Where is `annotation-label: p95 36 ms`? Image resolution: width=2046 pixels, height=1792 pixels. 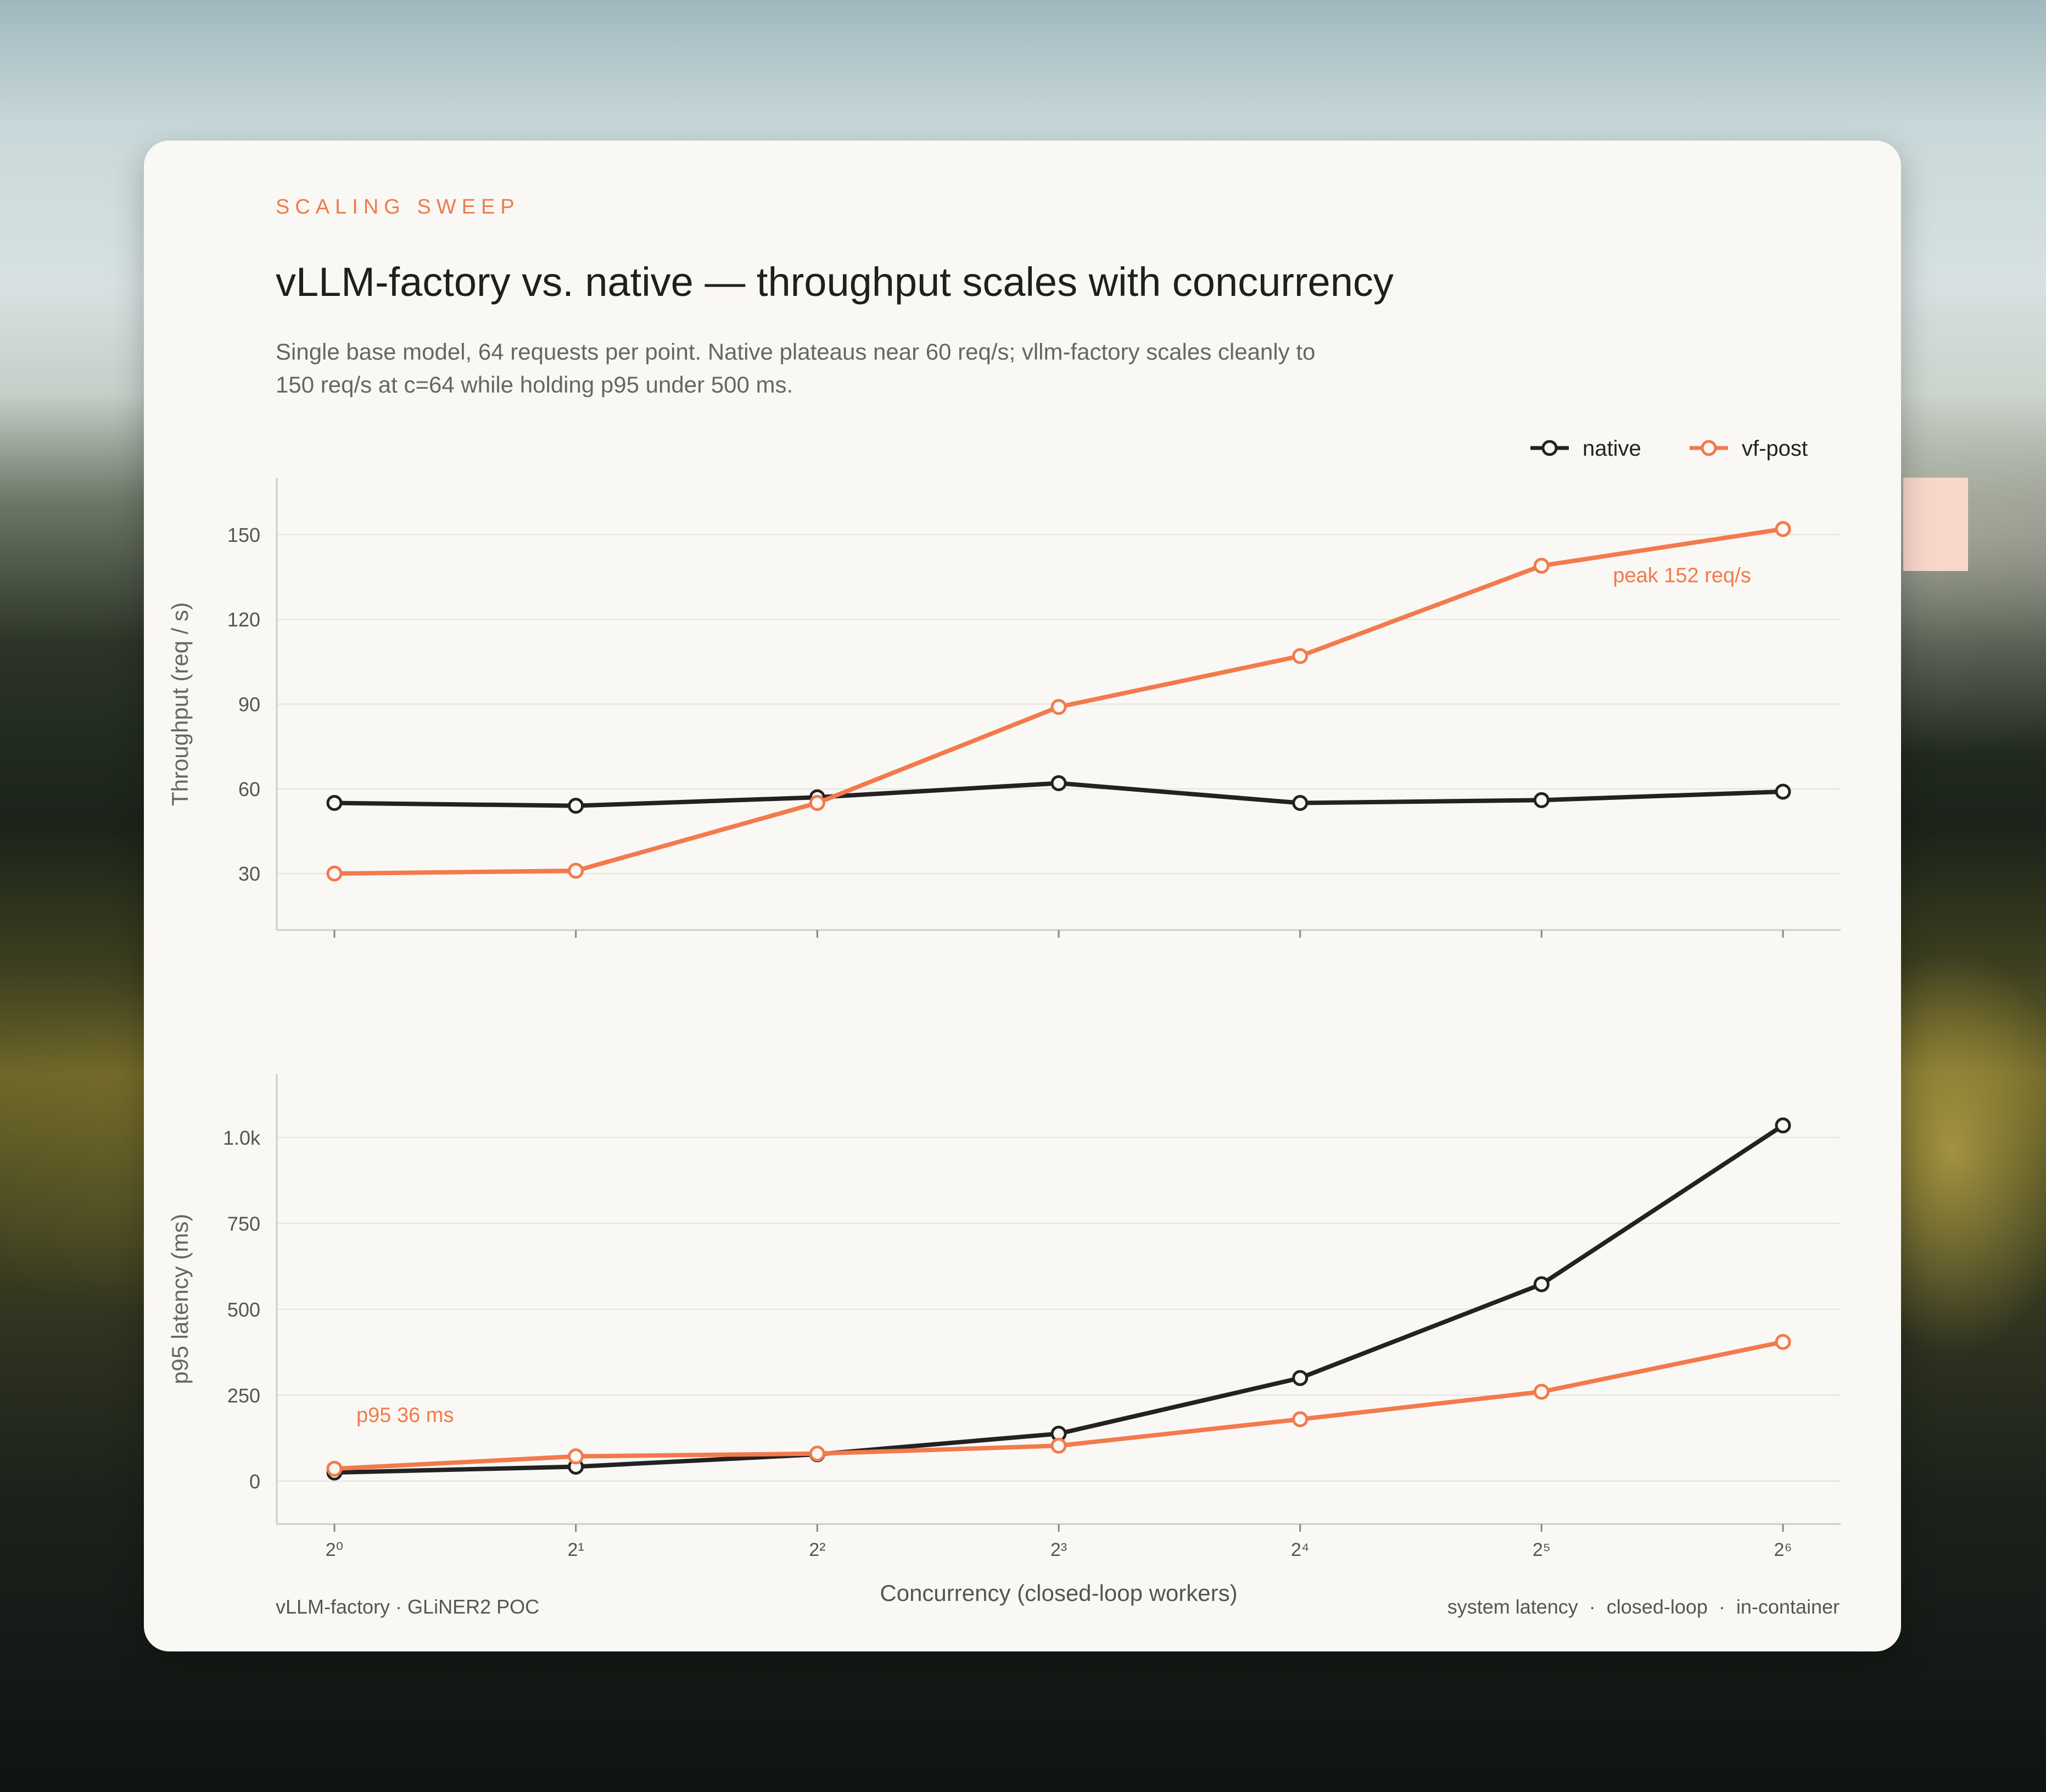 annotation-label: p95 36 ms is located at coordinates (405, 1415).